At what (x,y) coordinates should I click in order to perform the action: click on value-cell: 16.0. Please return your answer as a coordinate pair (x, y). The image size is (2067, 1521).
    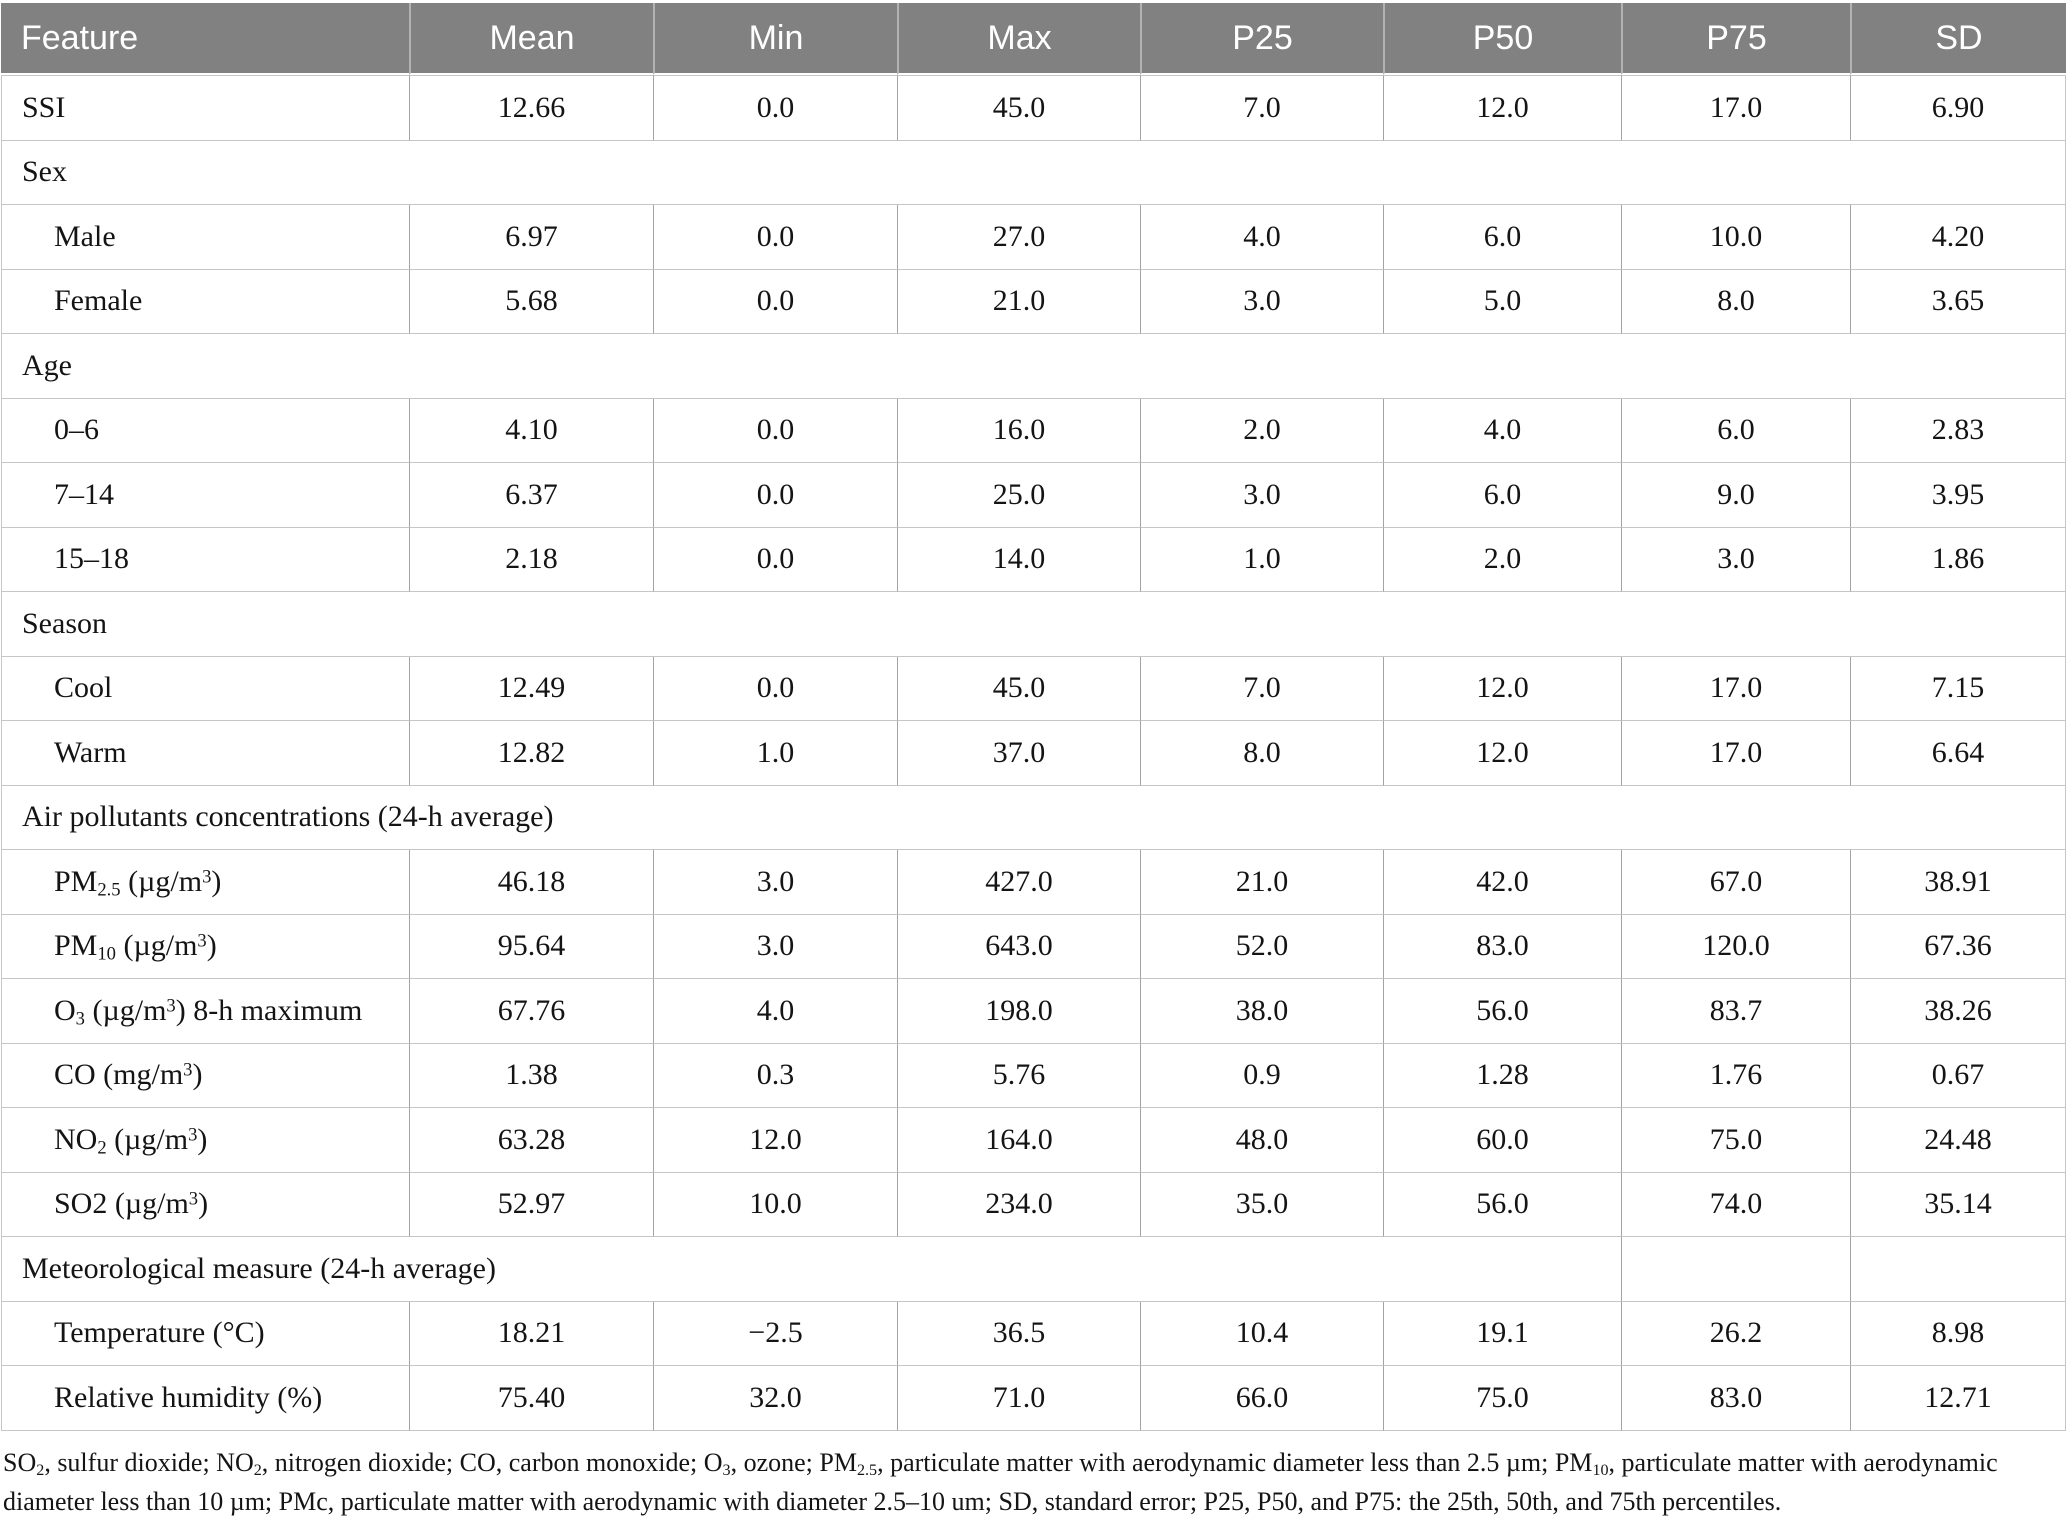
    Looking at the image, I should click on (1018, 430).